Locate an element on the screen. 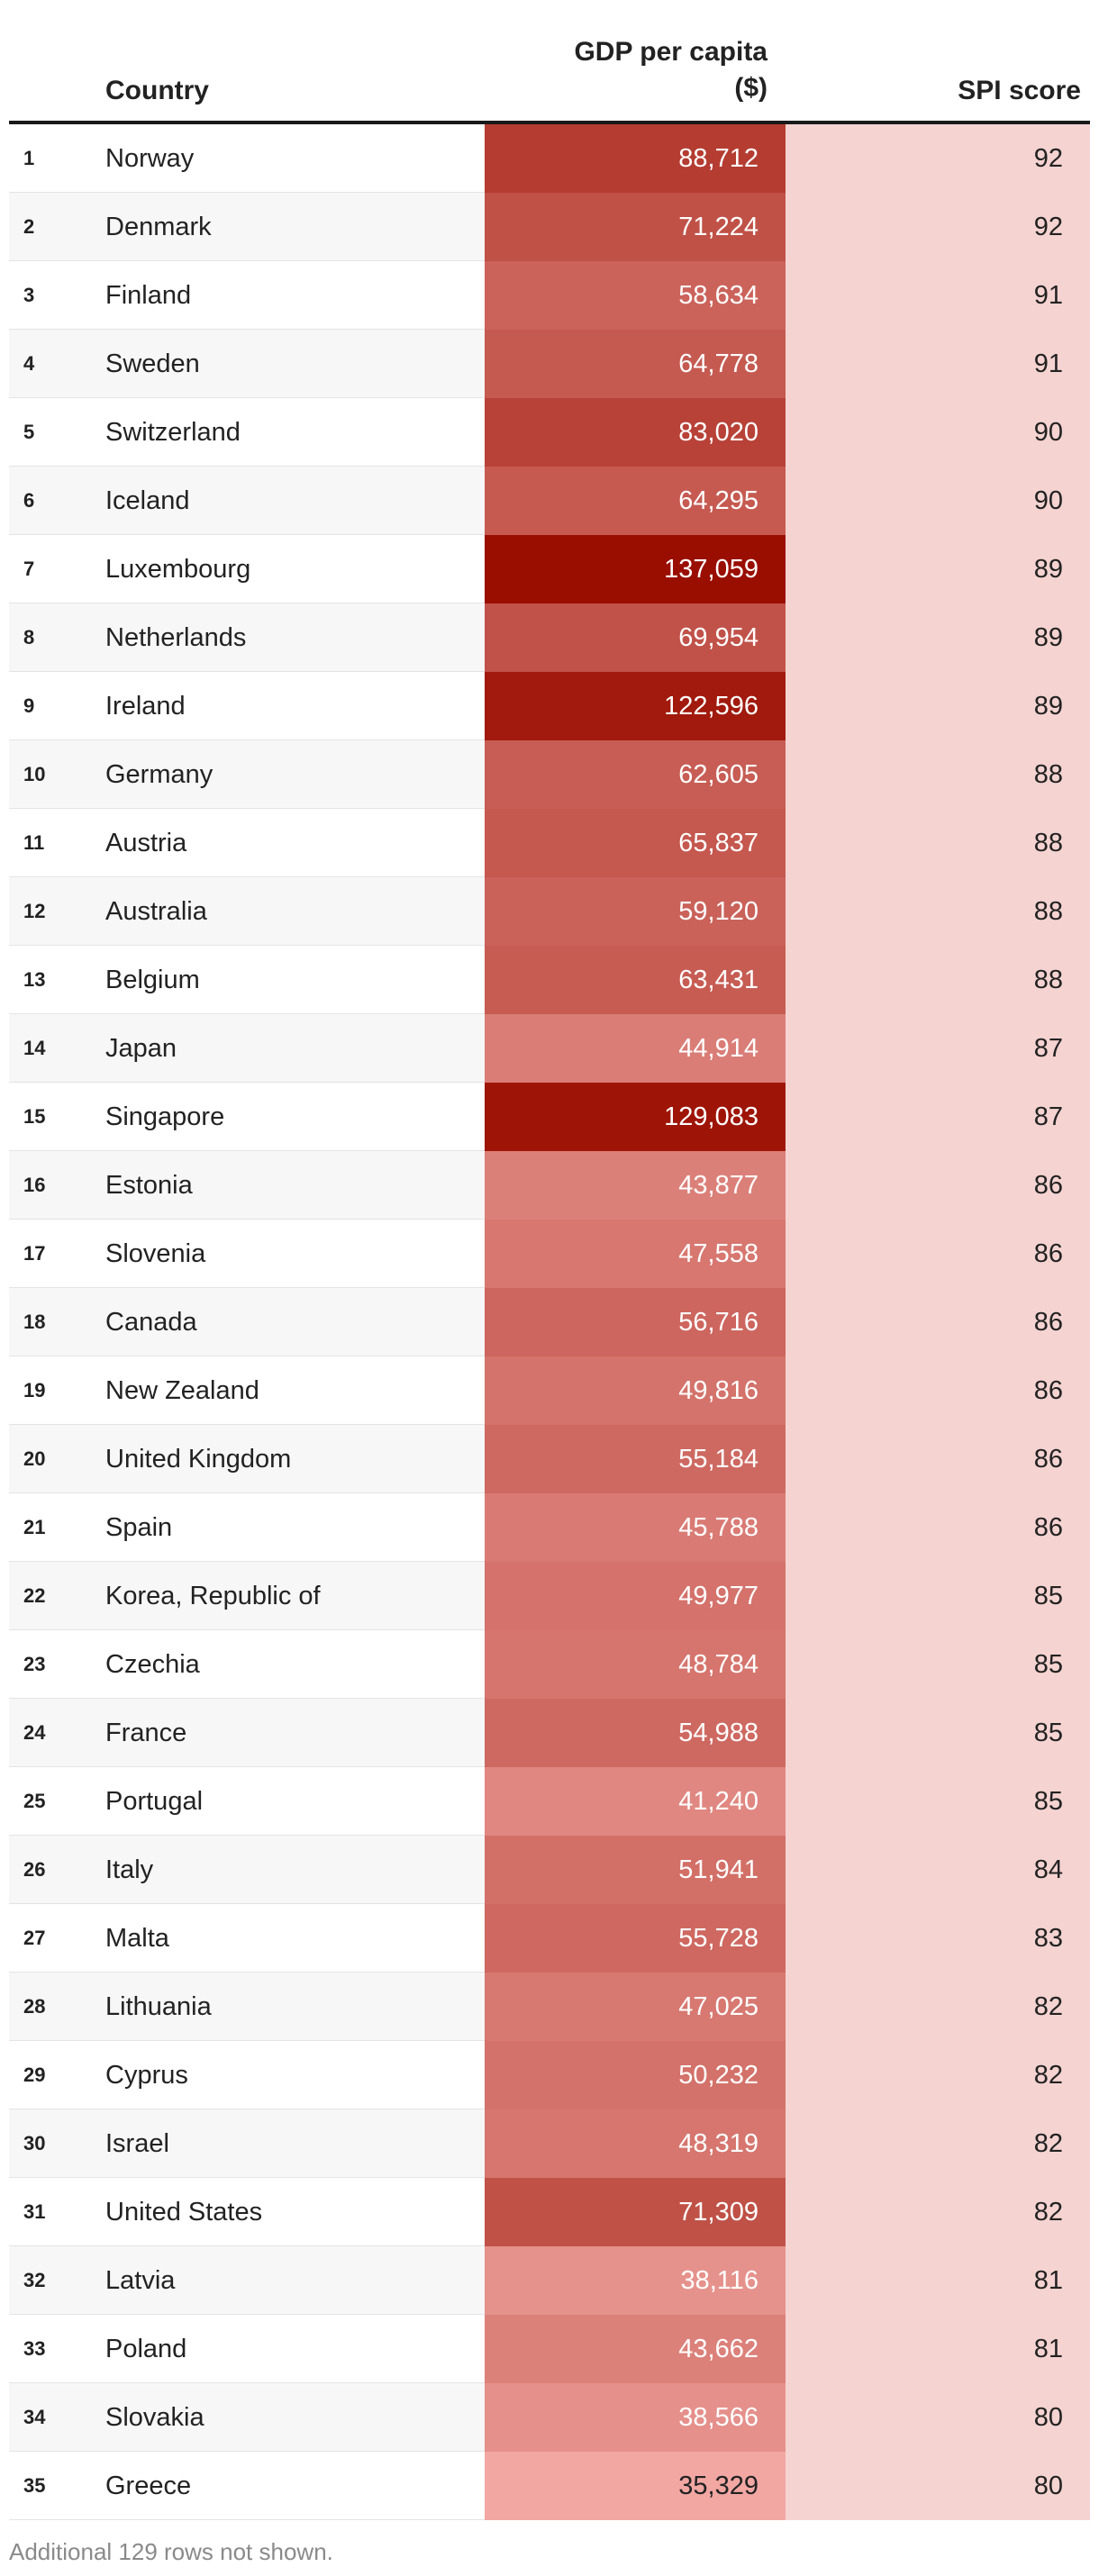  rank-cell: 18 is located at coordinates (34, 1322).